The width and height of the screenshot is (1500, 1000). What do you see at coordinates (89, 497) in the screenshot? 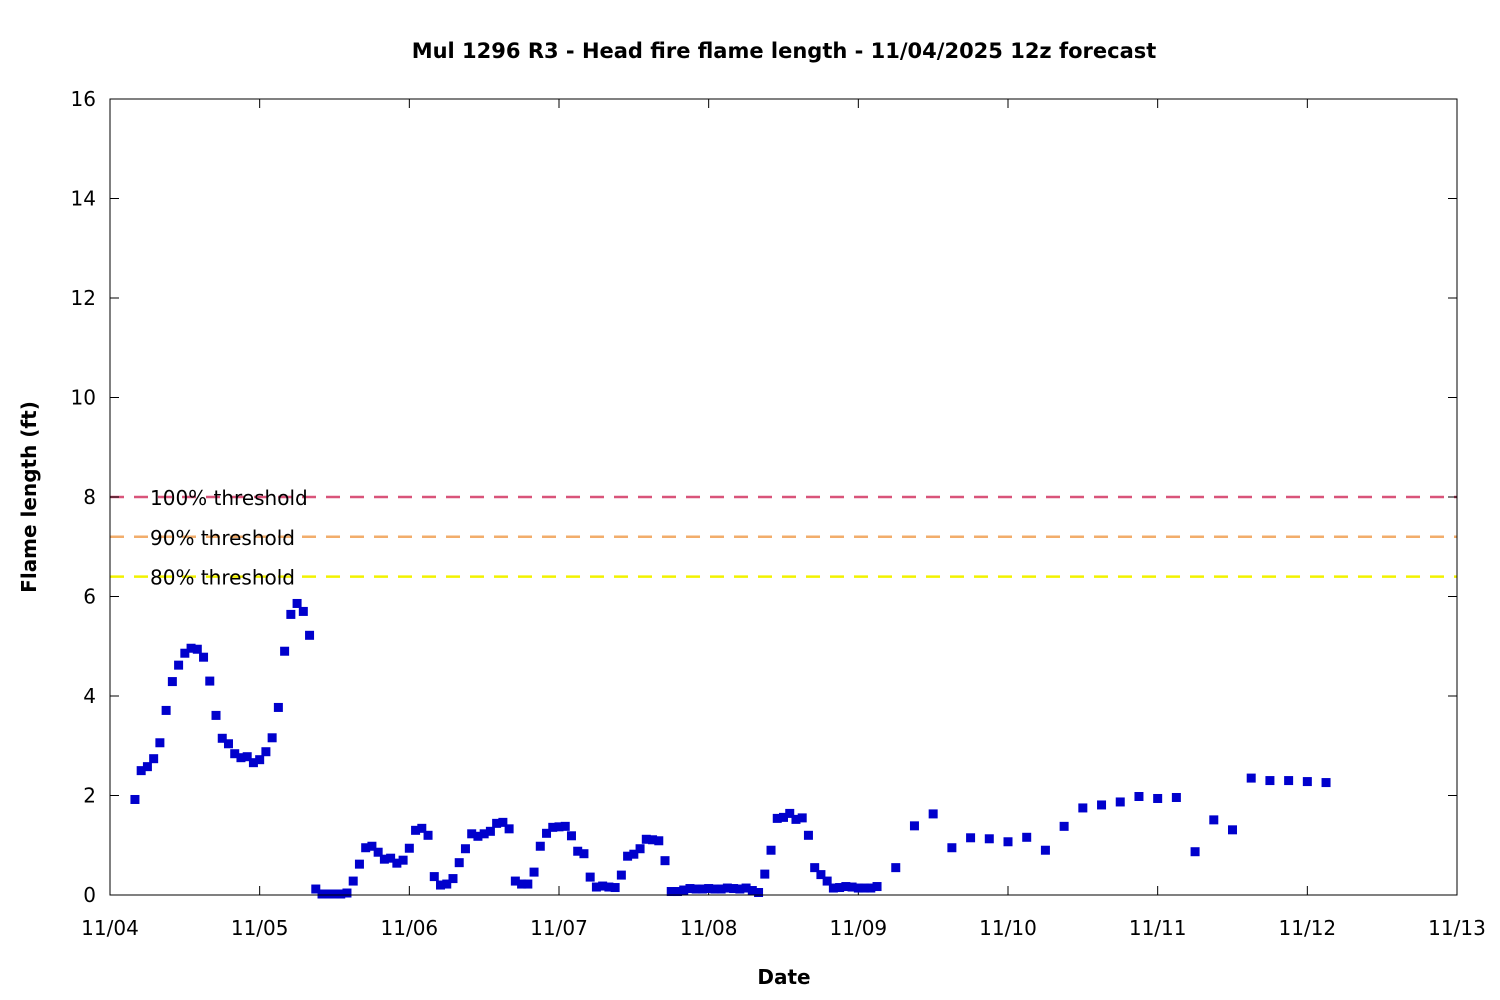
I see `y-tick-label: 8` at bounding box center [89, 497].